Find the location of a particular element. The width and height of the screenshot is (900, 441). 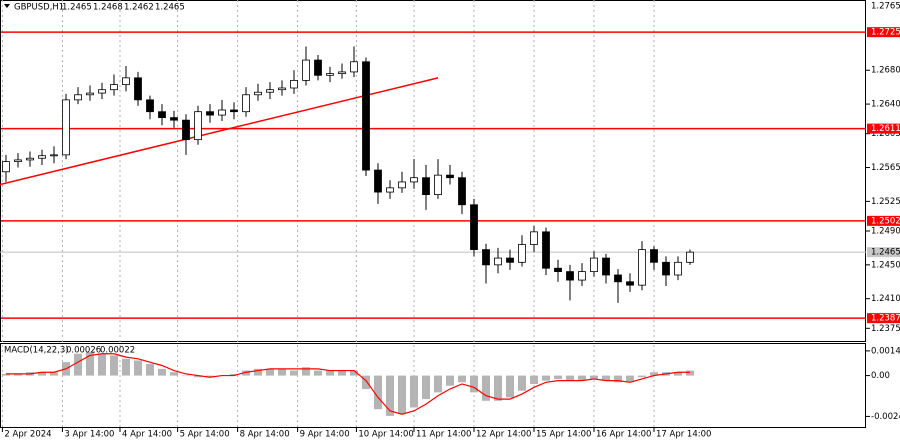

level-label: 1.2725 is located at coordinates (885, 33).